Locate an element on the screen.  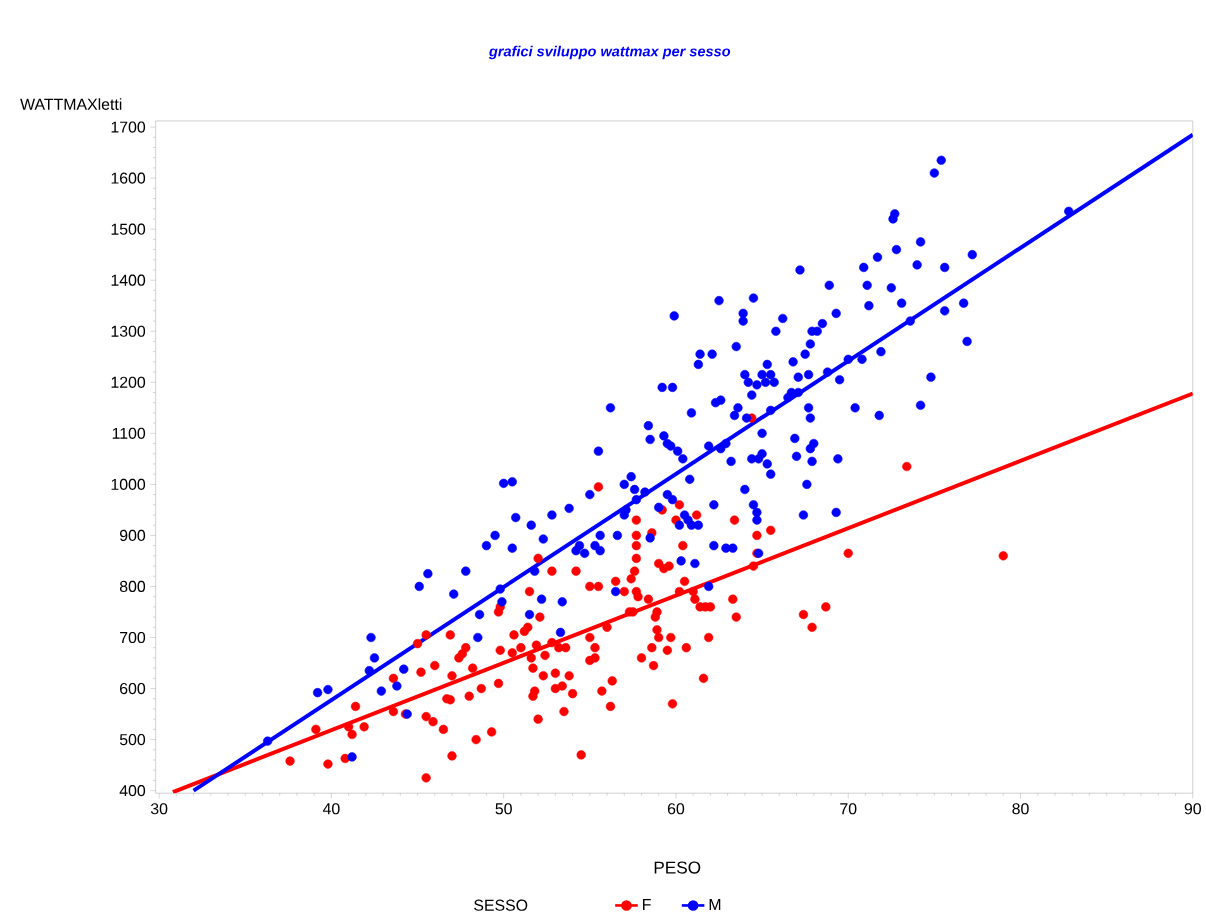
y-tick-label: 800 is located at coordinates (132, 586).